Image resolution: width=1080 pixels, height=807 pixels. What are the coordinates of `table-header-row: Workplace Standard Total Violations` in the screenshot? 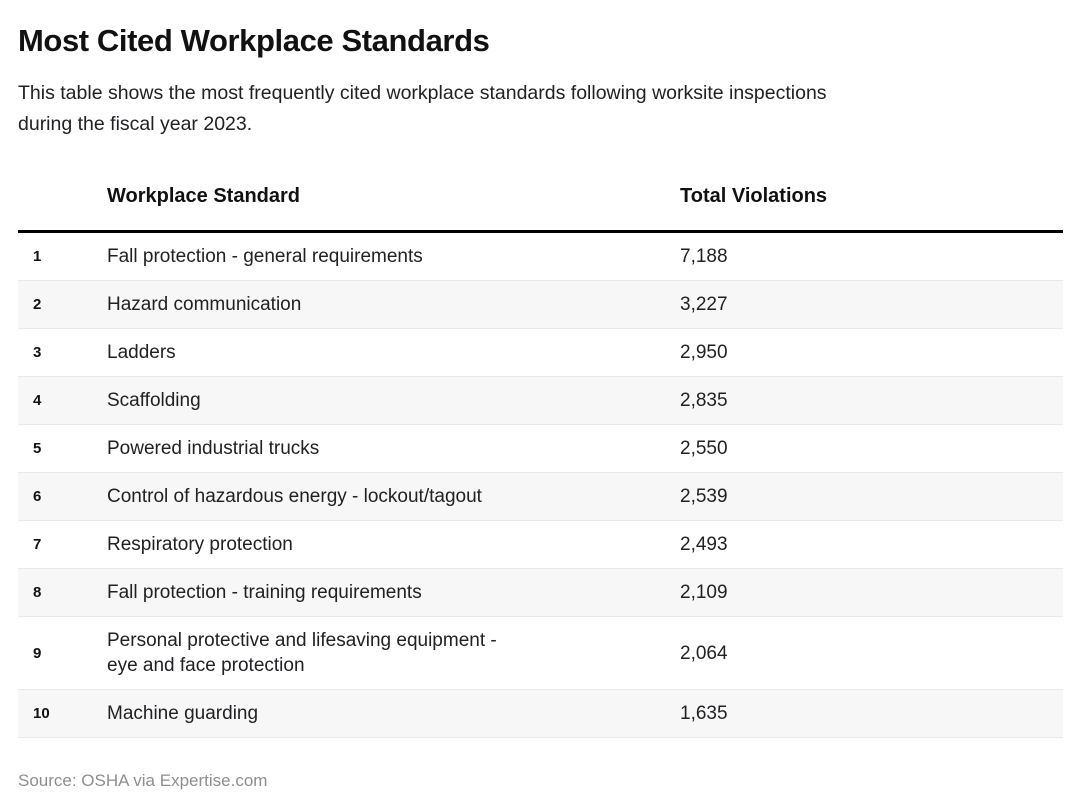 It's located at (540, 199).